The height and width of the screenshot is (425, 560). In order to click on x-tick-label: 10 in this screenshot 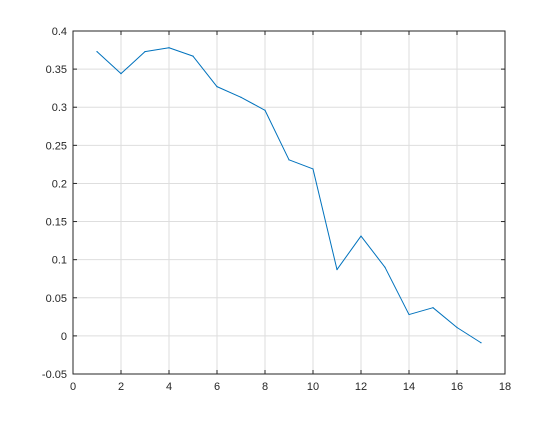, I will do `click(313, 387)`.